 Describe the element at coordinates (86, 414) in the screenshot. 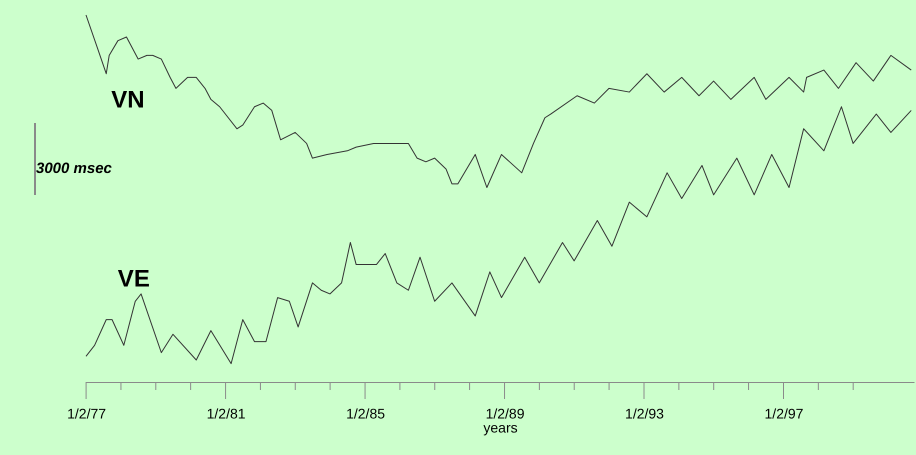

I see `x-tick-label: 1/2/77` at that location.